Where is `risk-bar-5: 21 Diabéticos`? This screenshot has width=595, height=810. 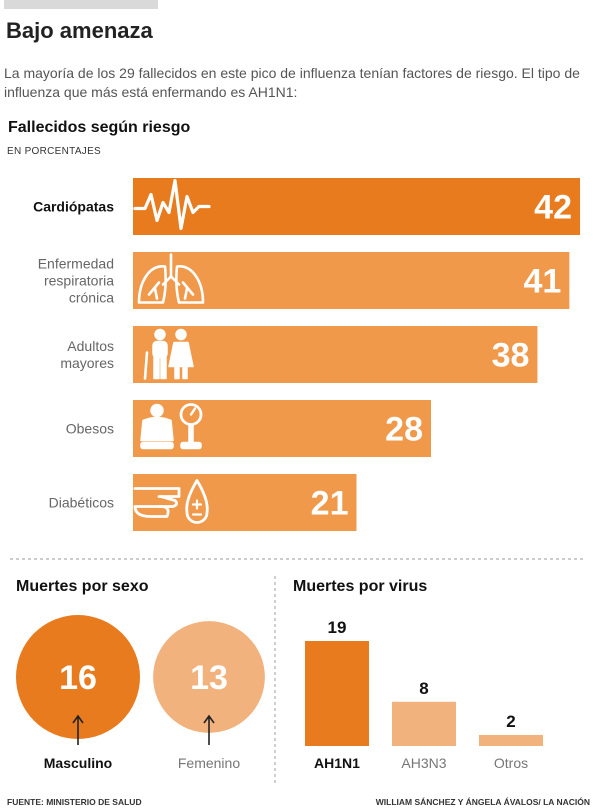 risk-bar-5: 21 Diabéticos is located at coordinates (203, 502).